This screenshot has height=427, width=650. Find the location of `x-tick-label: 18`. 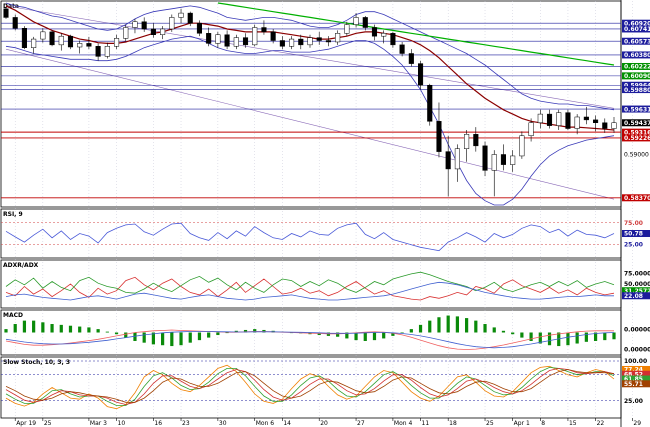

x-tick-label: 18 is located at coordinates (453, 423).